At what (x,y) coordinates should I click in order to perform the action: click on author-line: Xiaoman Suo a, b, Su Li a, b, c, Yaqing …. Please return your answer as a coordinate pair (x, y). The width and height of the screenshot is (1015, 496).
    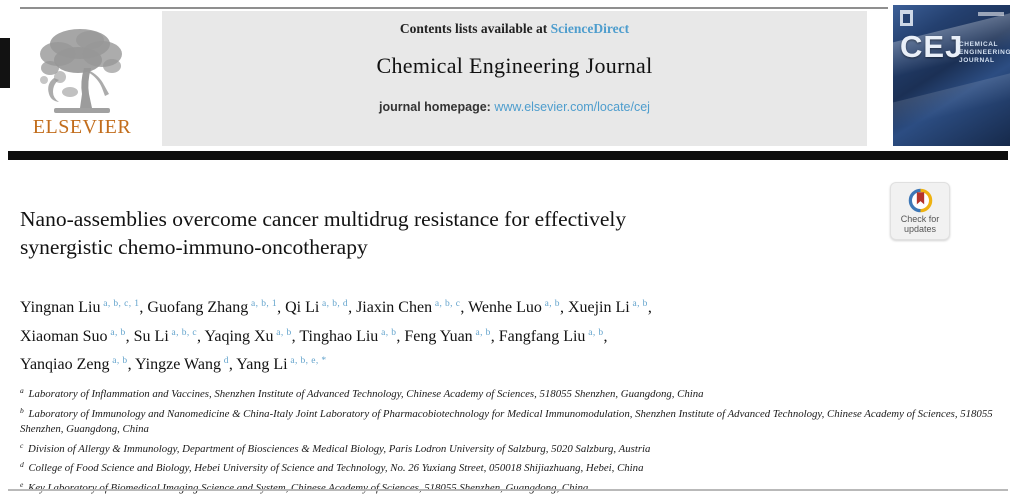
    Looking at the image, I should click on (336, 335).